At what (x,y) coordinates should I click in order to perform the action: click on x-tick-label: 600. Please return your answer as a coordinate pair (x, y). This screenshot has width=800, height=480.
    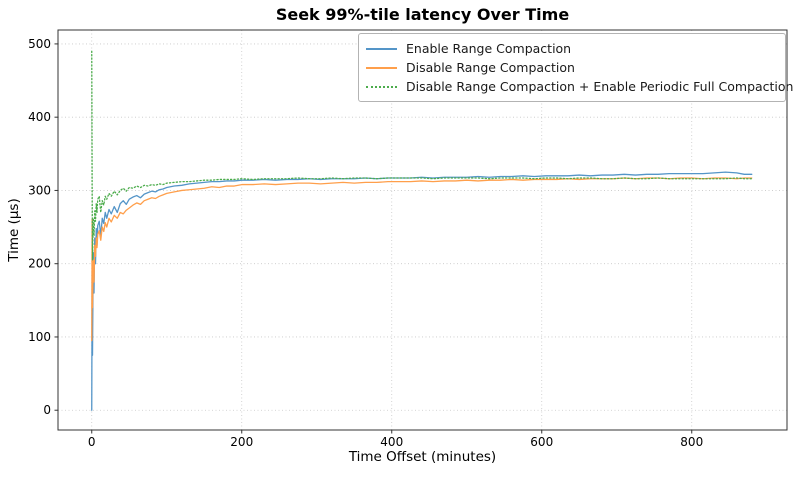
    Looking at the image, I should click on (541, 442).